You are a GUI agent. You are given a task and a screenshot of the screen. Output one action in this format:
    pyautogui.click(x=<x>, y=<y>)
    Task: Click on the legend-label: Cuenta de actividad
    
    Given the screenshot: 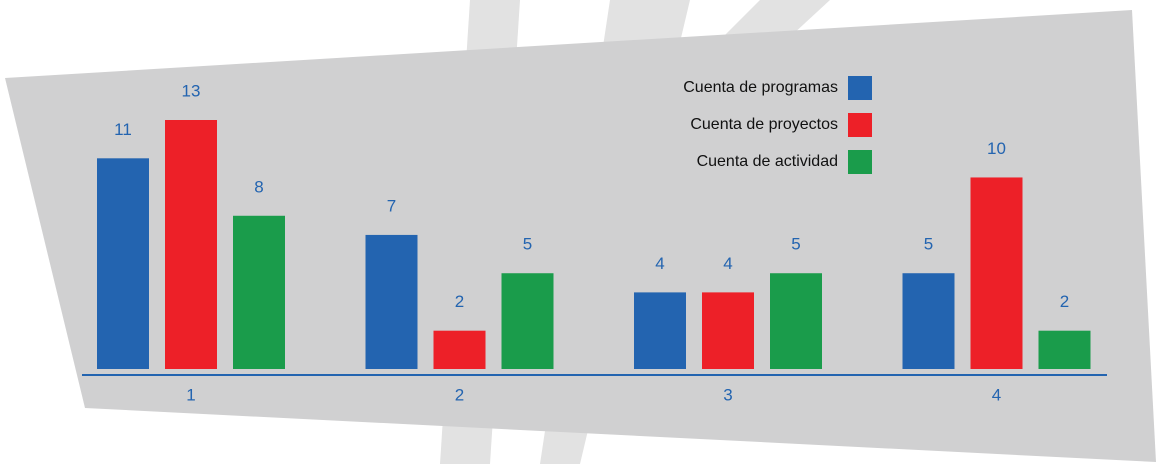 What is the action you would take?
    pyautogui.click(x=767, y=161)
    